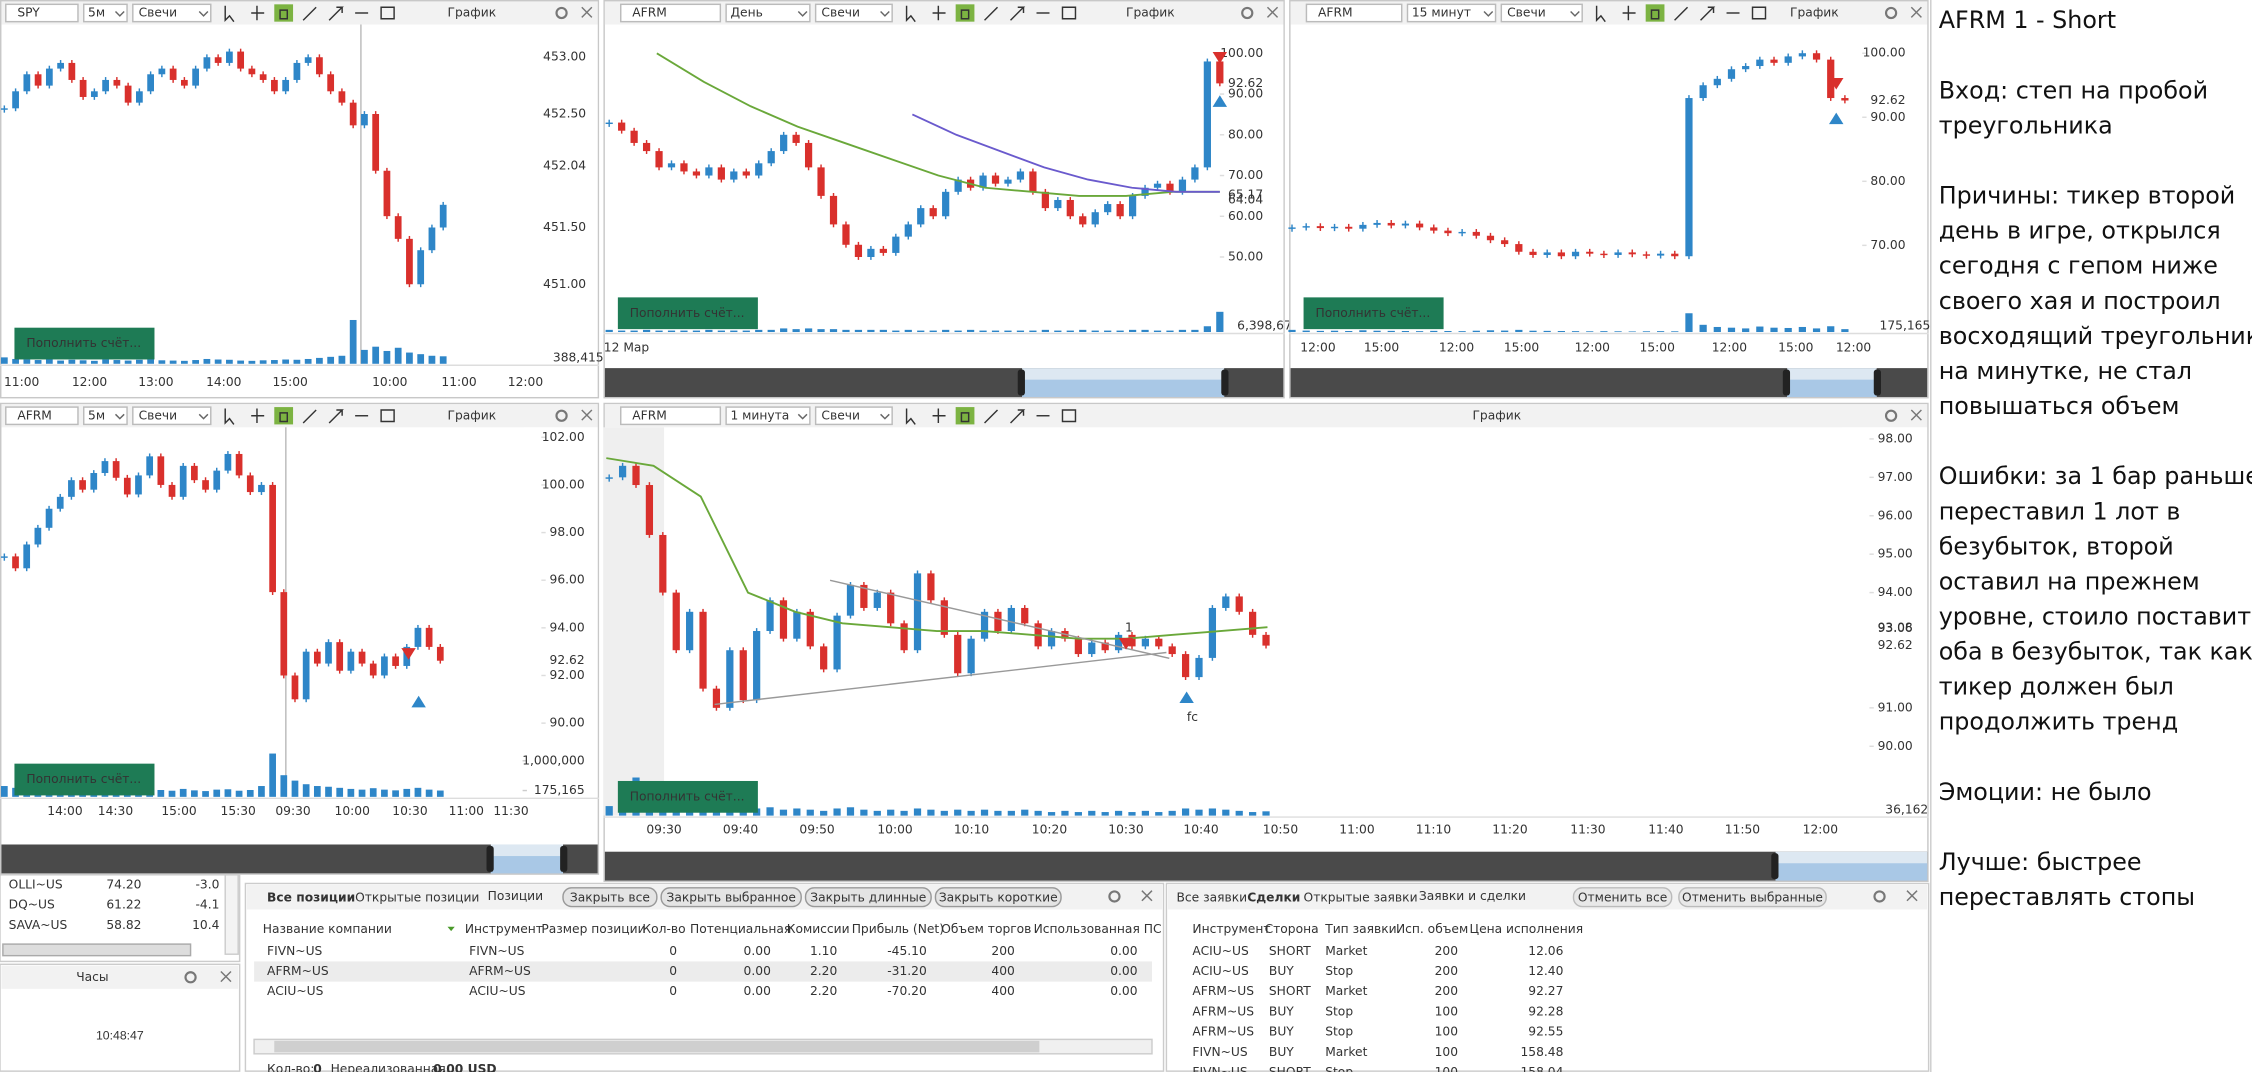  I want to click on positions-button-label: Закрыть длинные, so click(868, 897).